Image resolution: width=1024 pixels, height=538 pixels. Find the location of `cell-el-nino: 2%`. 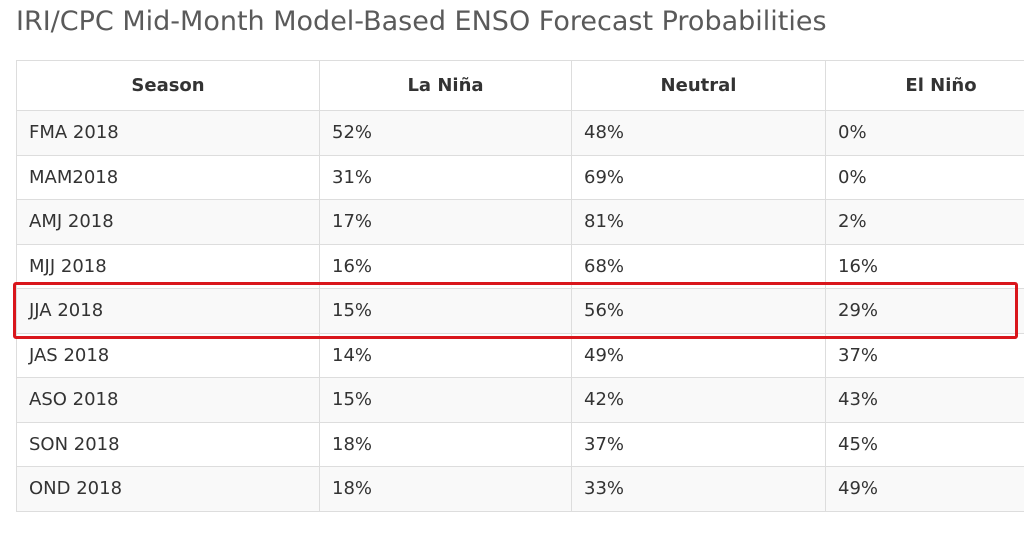

cell-el-nino: 2% is located at coordinates (924, 222).